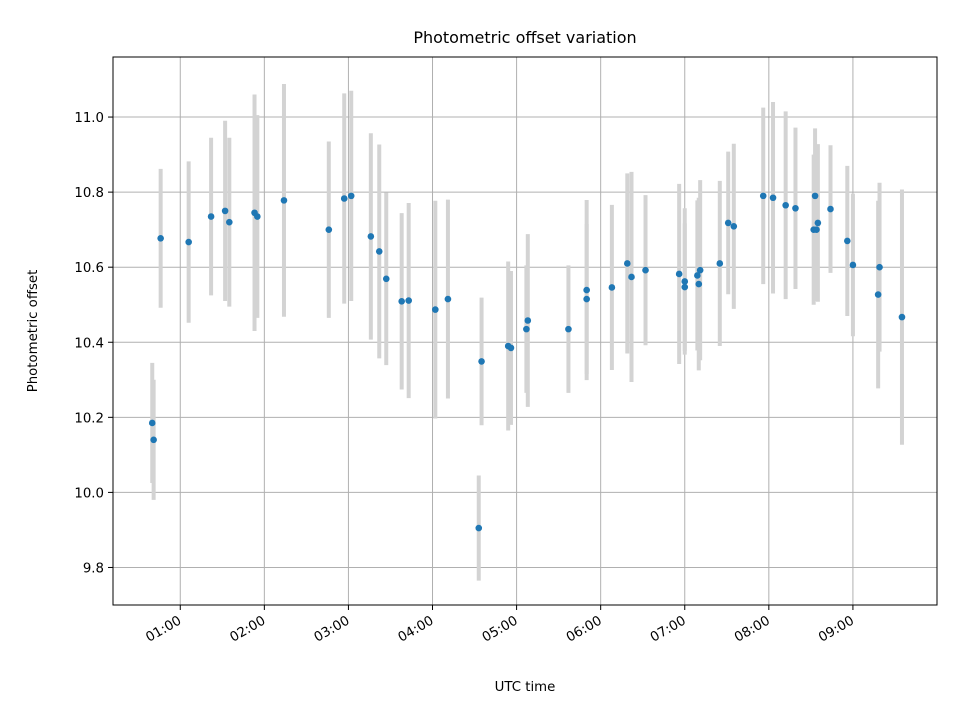  What do you see at coordinates (89, 493) in the screenshot?
I see `y-tick-label: 10.0` at bounding box center [89, 493].